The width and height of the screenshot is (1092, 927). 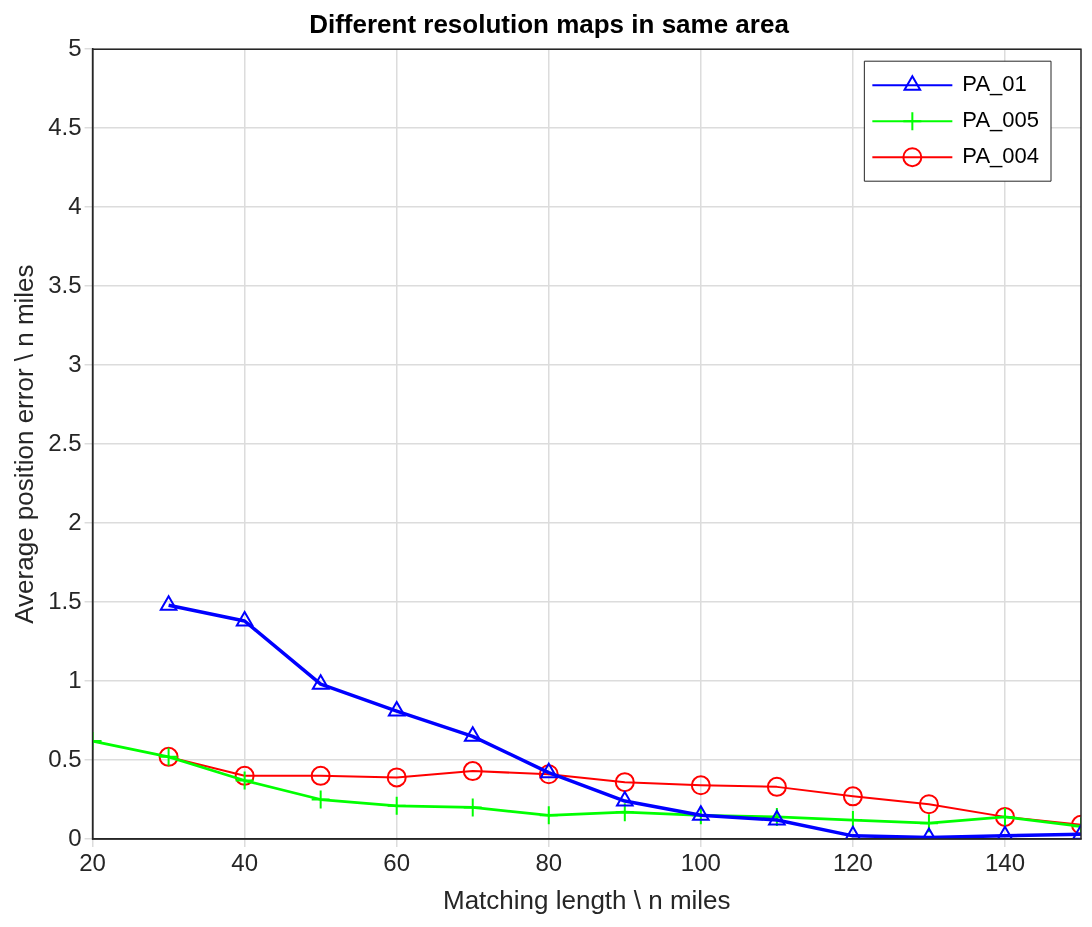 I want to click on y-tick-label: 3.5, so click(x=65, y=284).